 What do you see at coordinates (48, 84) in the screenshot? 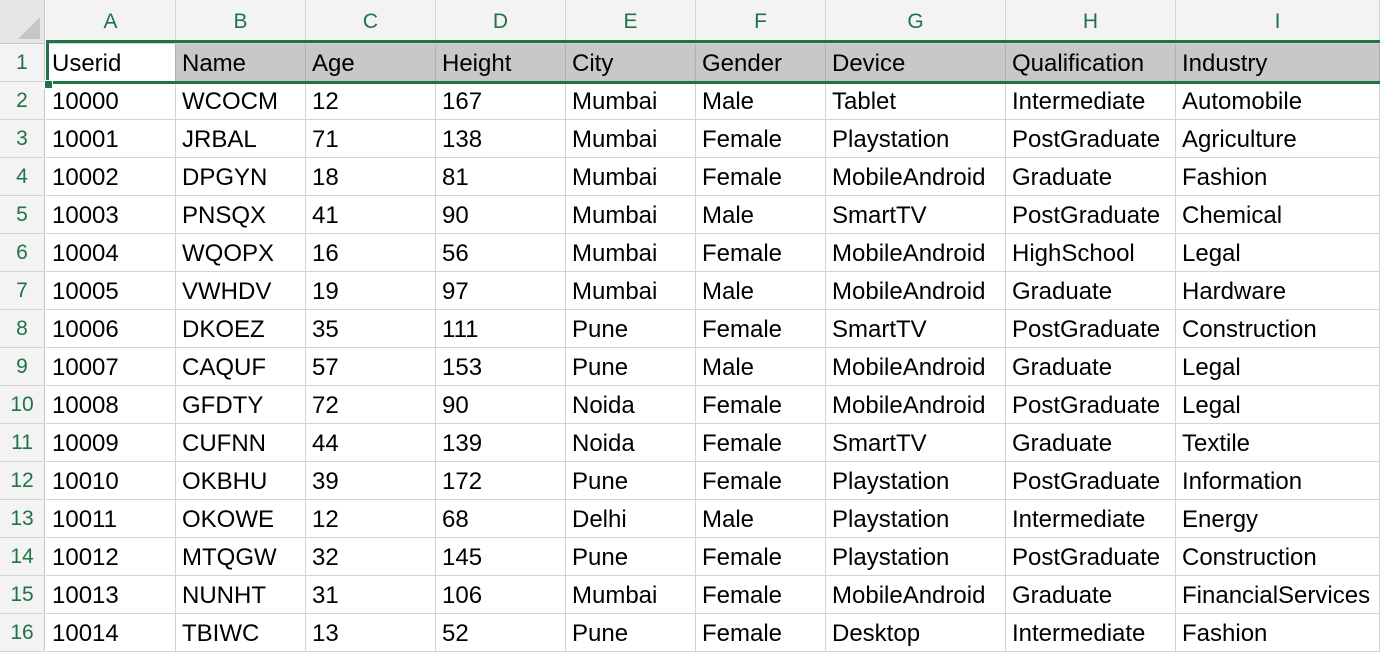
I see `fill-handle` at bounding box center [48, 84].